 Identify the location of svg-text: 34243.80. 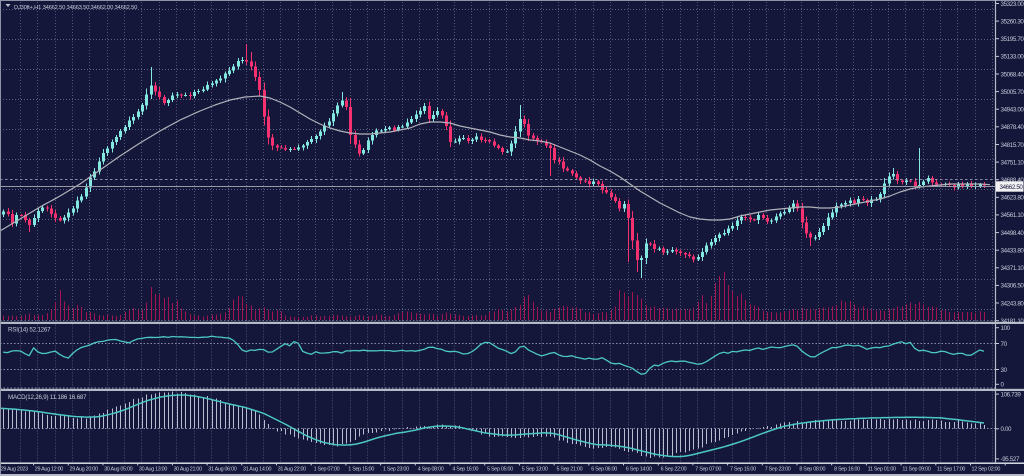
(1012, 303).